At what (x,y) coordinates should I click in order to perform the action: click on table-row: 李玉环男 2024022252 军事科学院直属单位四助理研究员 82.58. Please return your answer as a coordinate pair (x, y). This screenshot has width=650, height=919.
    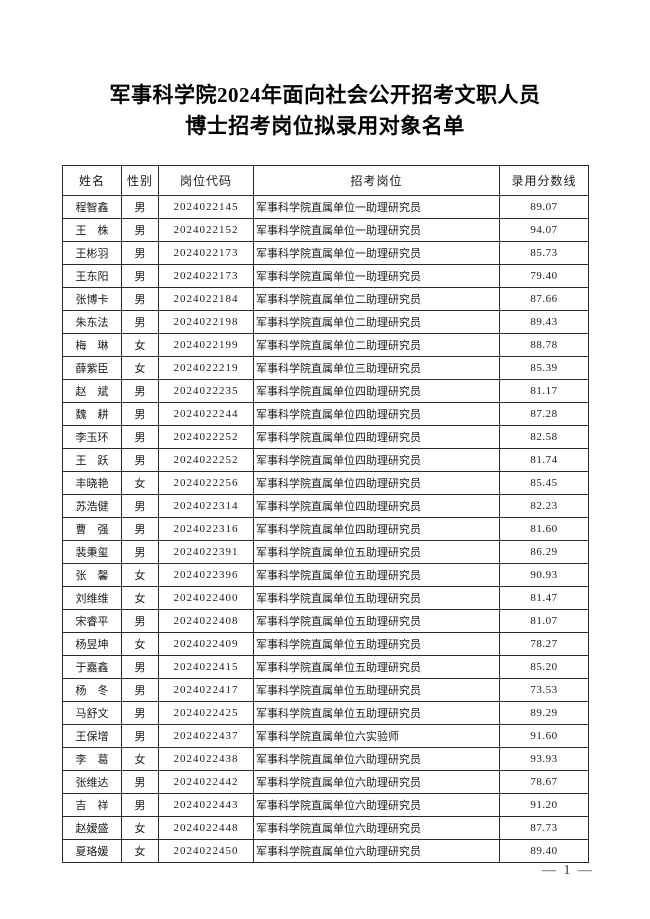
    Looking at the image, I should click on (325, 437).